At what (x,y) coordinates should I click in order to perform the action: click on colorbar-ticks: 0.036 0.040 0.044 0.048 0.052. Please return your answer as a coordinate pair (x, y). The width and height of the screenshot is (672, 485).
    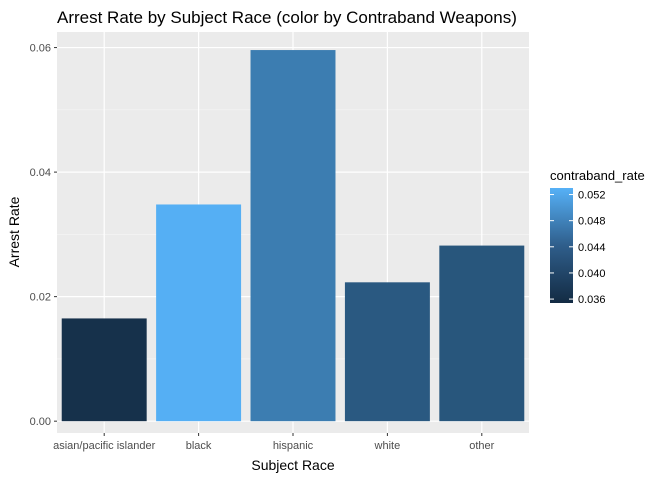
    Looking at the image, I should click on (578, 248).